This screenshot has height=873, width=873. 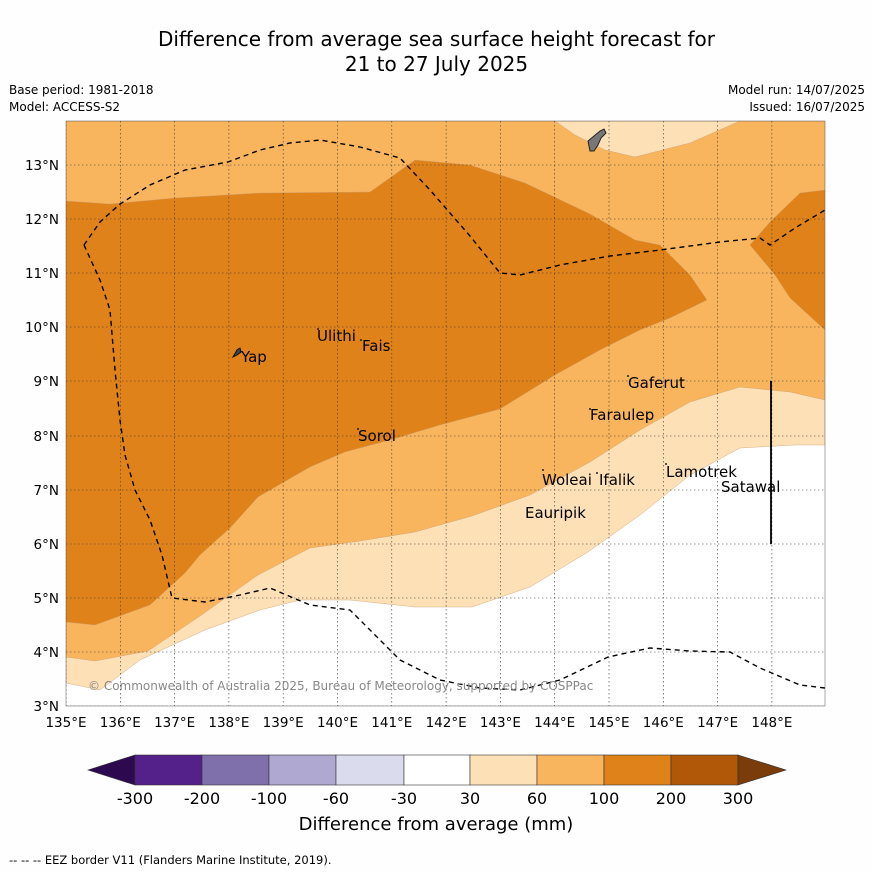 I want to click on place-label-ifalik: Ifalik, so click(x=617, y=480).